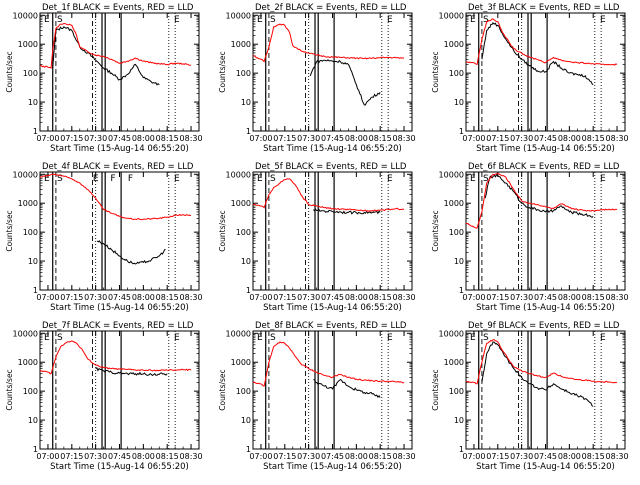  I want to click on panel-title: Det_8f BLACK = Events, RED = LLD, so click(331, 326).